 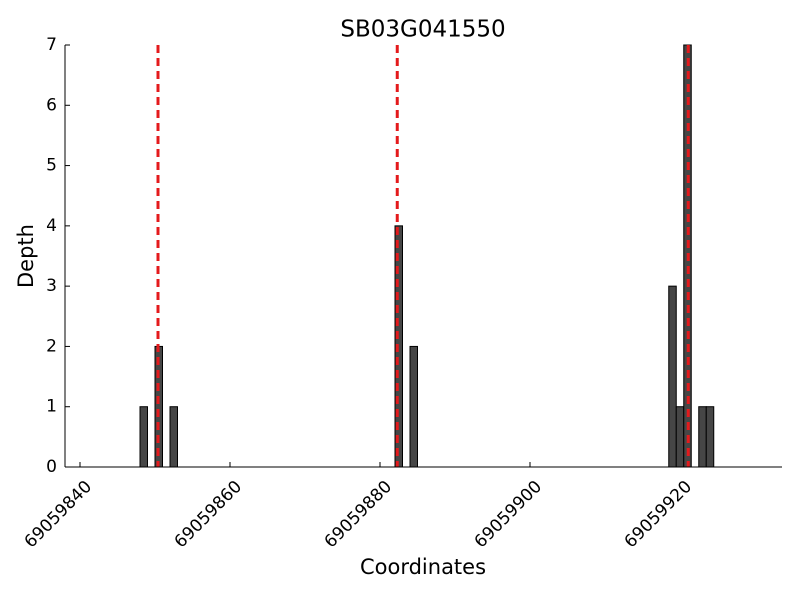 I want to click on y-tick-label: 7, so click(x=51, y=45).